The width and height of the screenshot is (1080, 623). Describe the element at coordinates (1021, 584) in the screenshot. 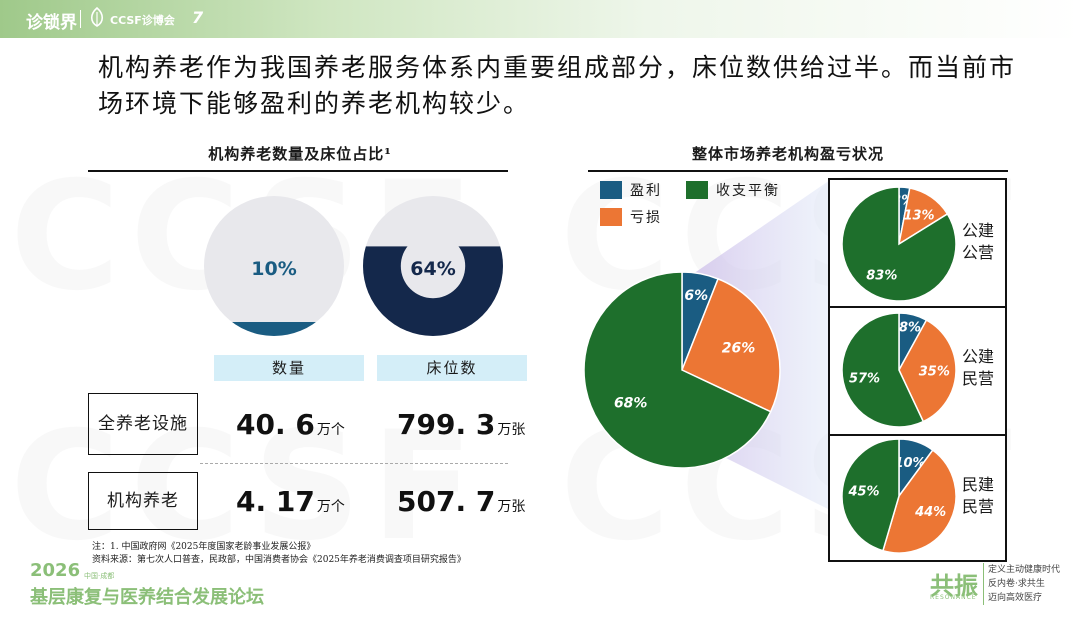

I see `footer-slogan: 定义主动健康时代 反内卷·求共生 迈向高效医疗` at that location.